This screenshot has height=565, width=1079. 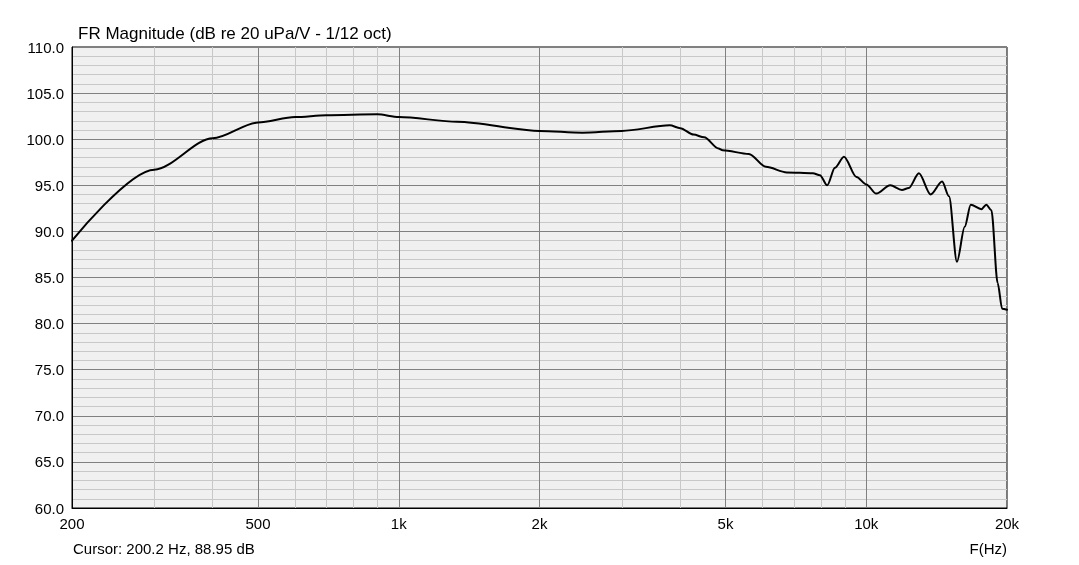 What do you see at coordinates (45, 47) in the screenshot?
I see `y-tick-label: 110.0` at bounding box center [45, 47].